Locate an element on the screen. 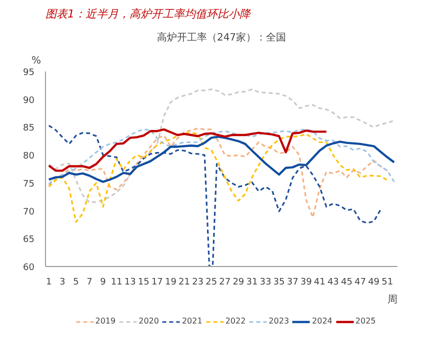 This screenshot has height=347, width=436. y-tick-label: 85 is located at coordinates (28, 129).